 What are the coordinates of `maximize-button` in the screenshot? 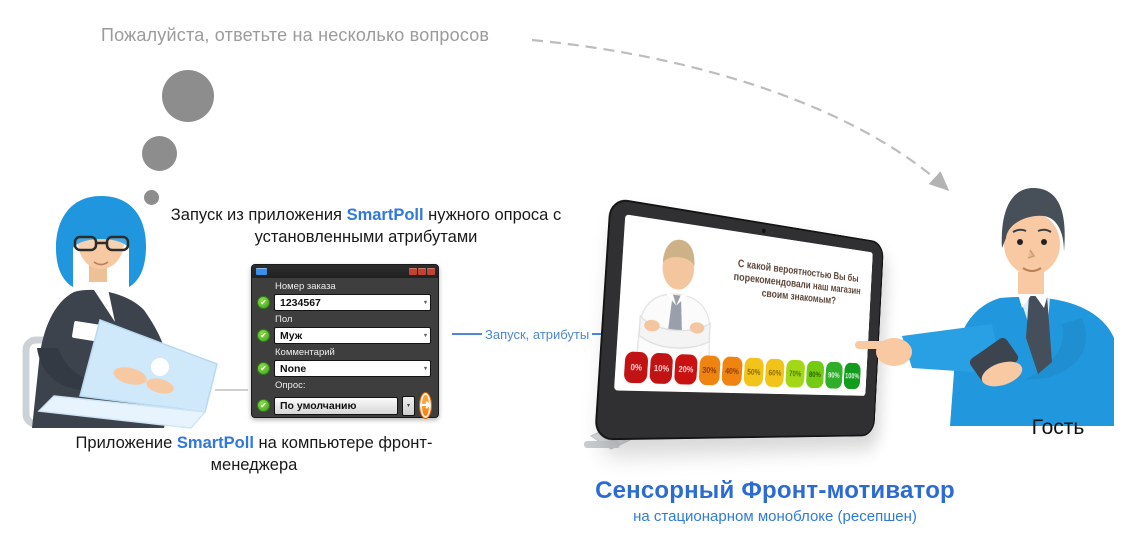 It's located at (422, 271).